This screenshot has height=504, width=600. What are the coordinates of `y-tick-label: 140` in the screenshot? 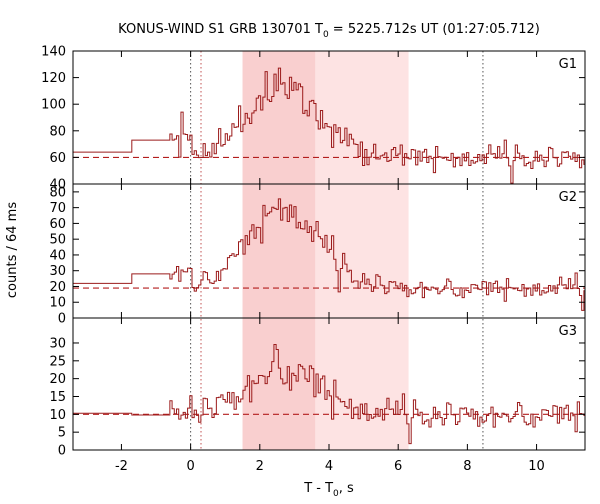 It's located at (53, 52).